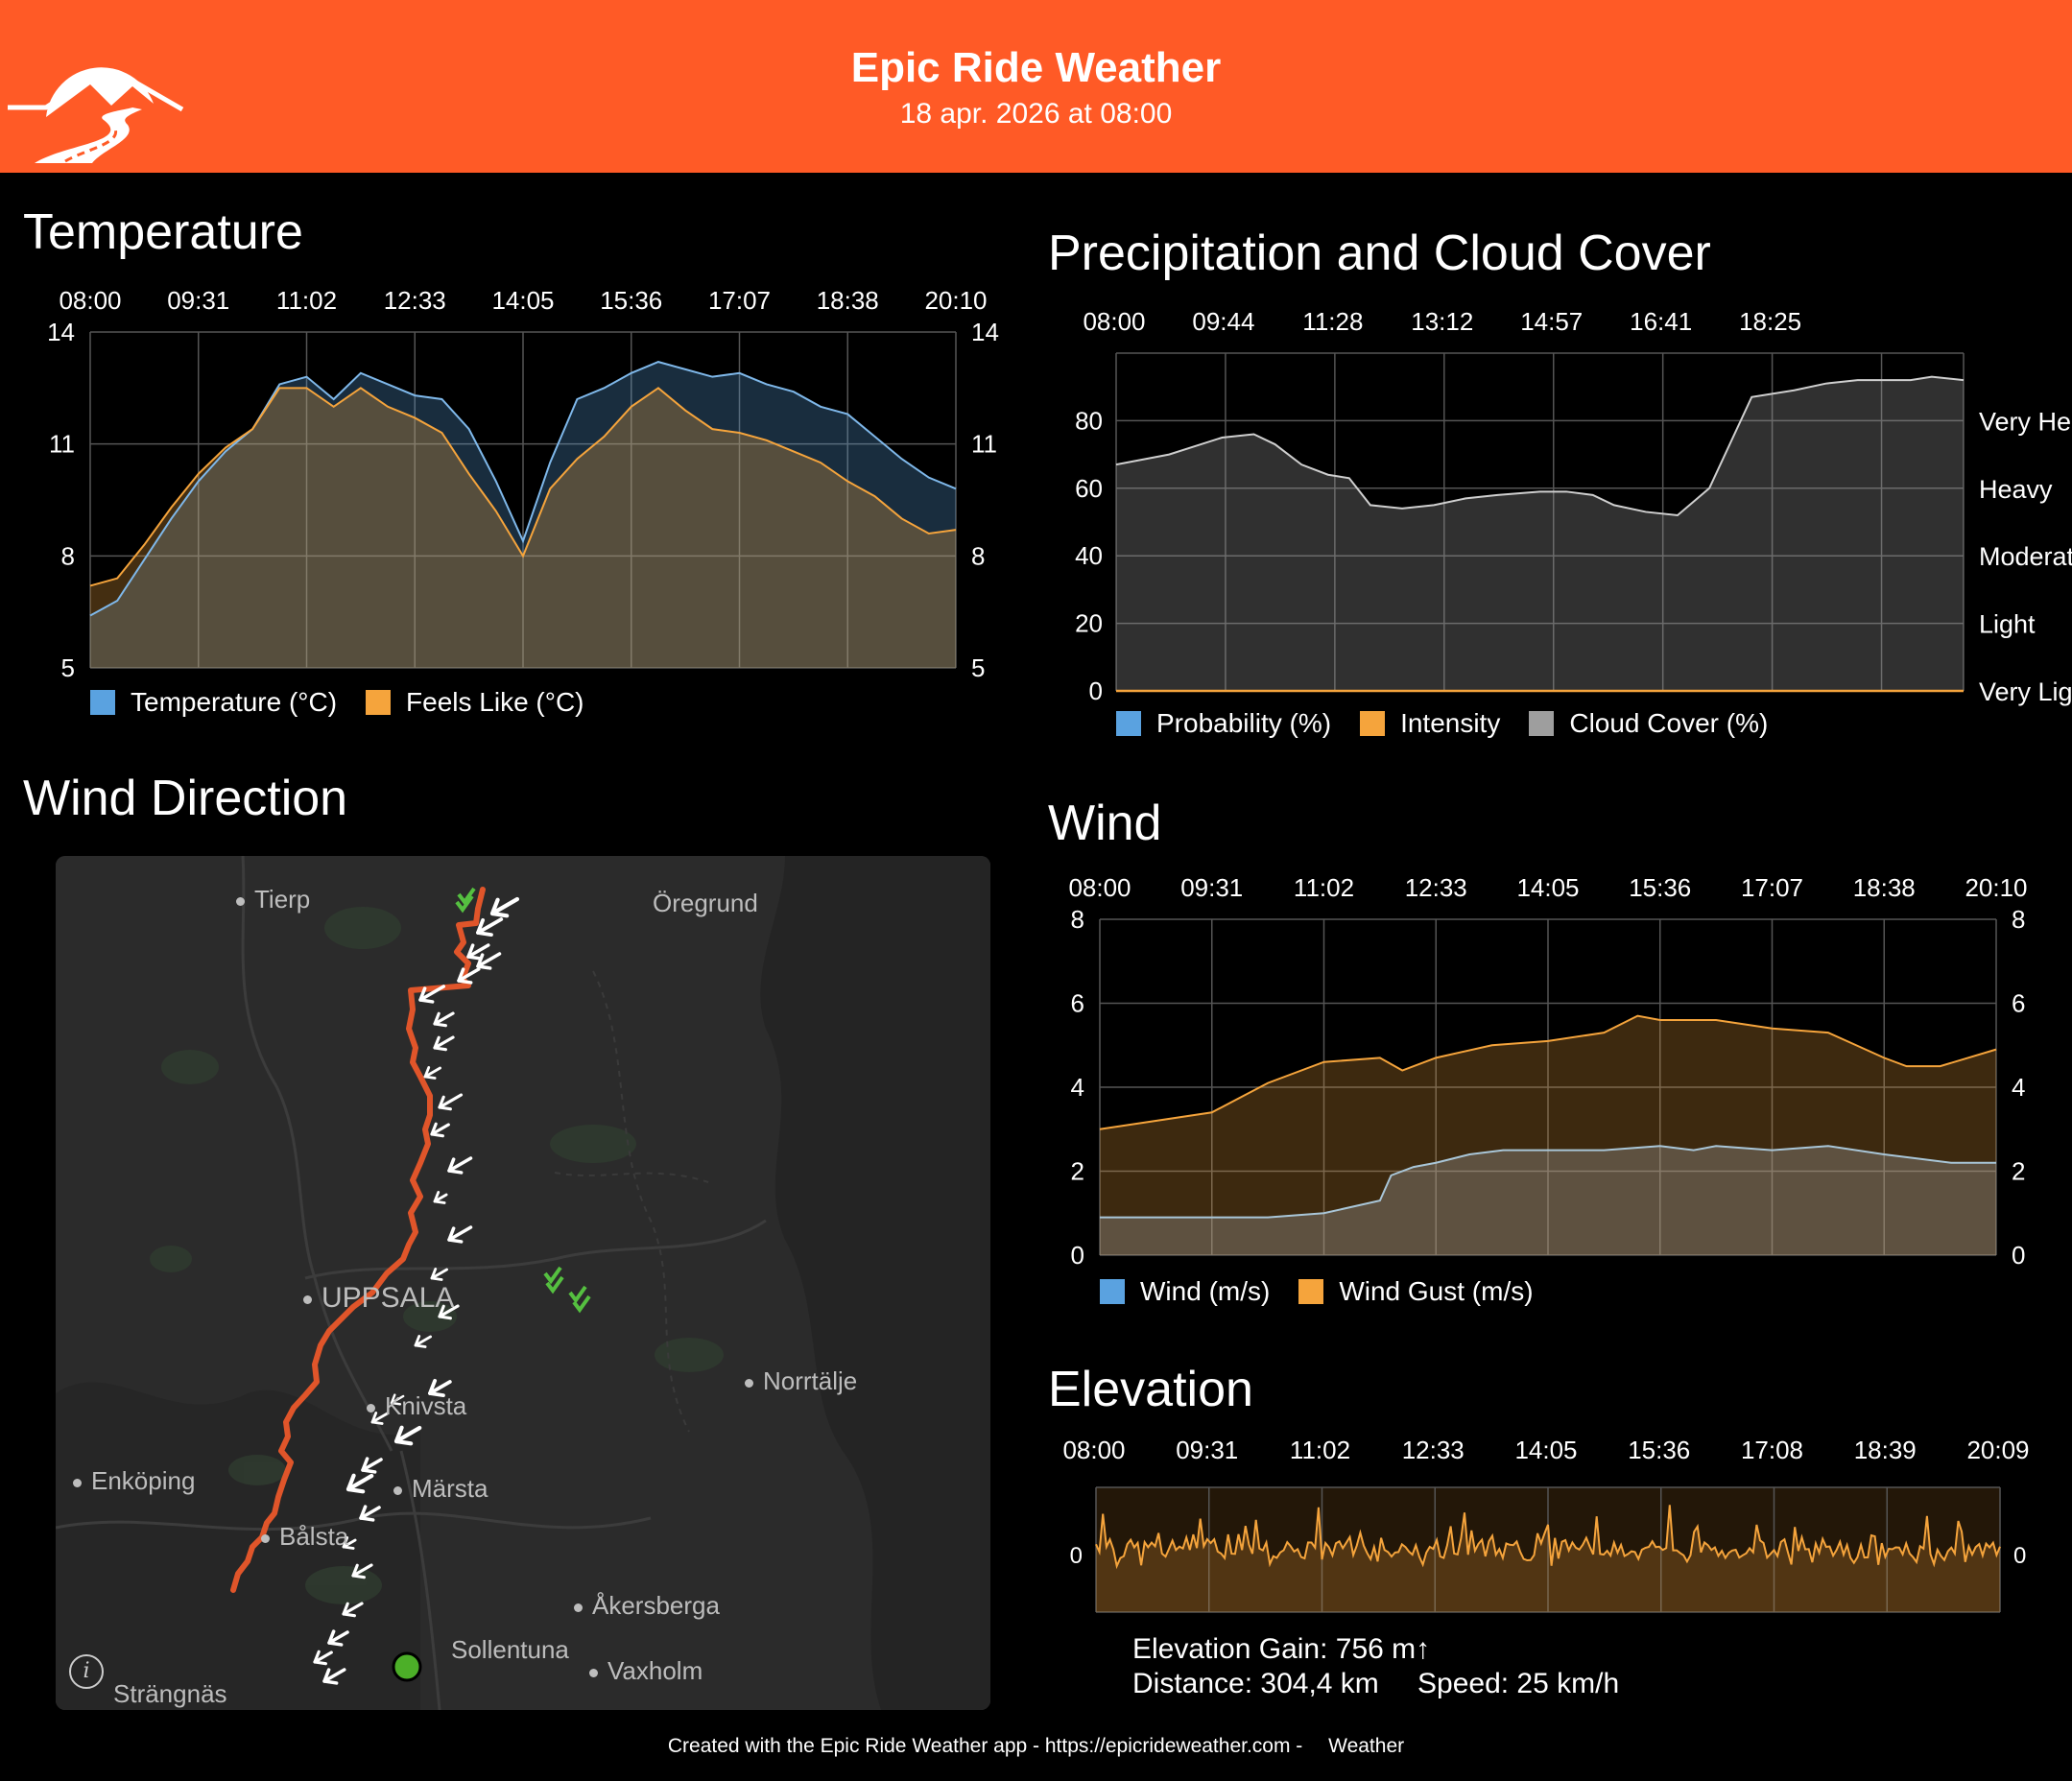 The image size is (2072, 1781). I want to click on legend-cloud-cover: Cloud Cover (%), so click(1648, 723).